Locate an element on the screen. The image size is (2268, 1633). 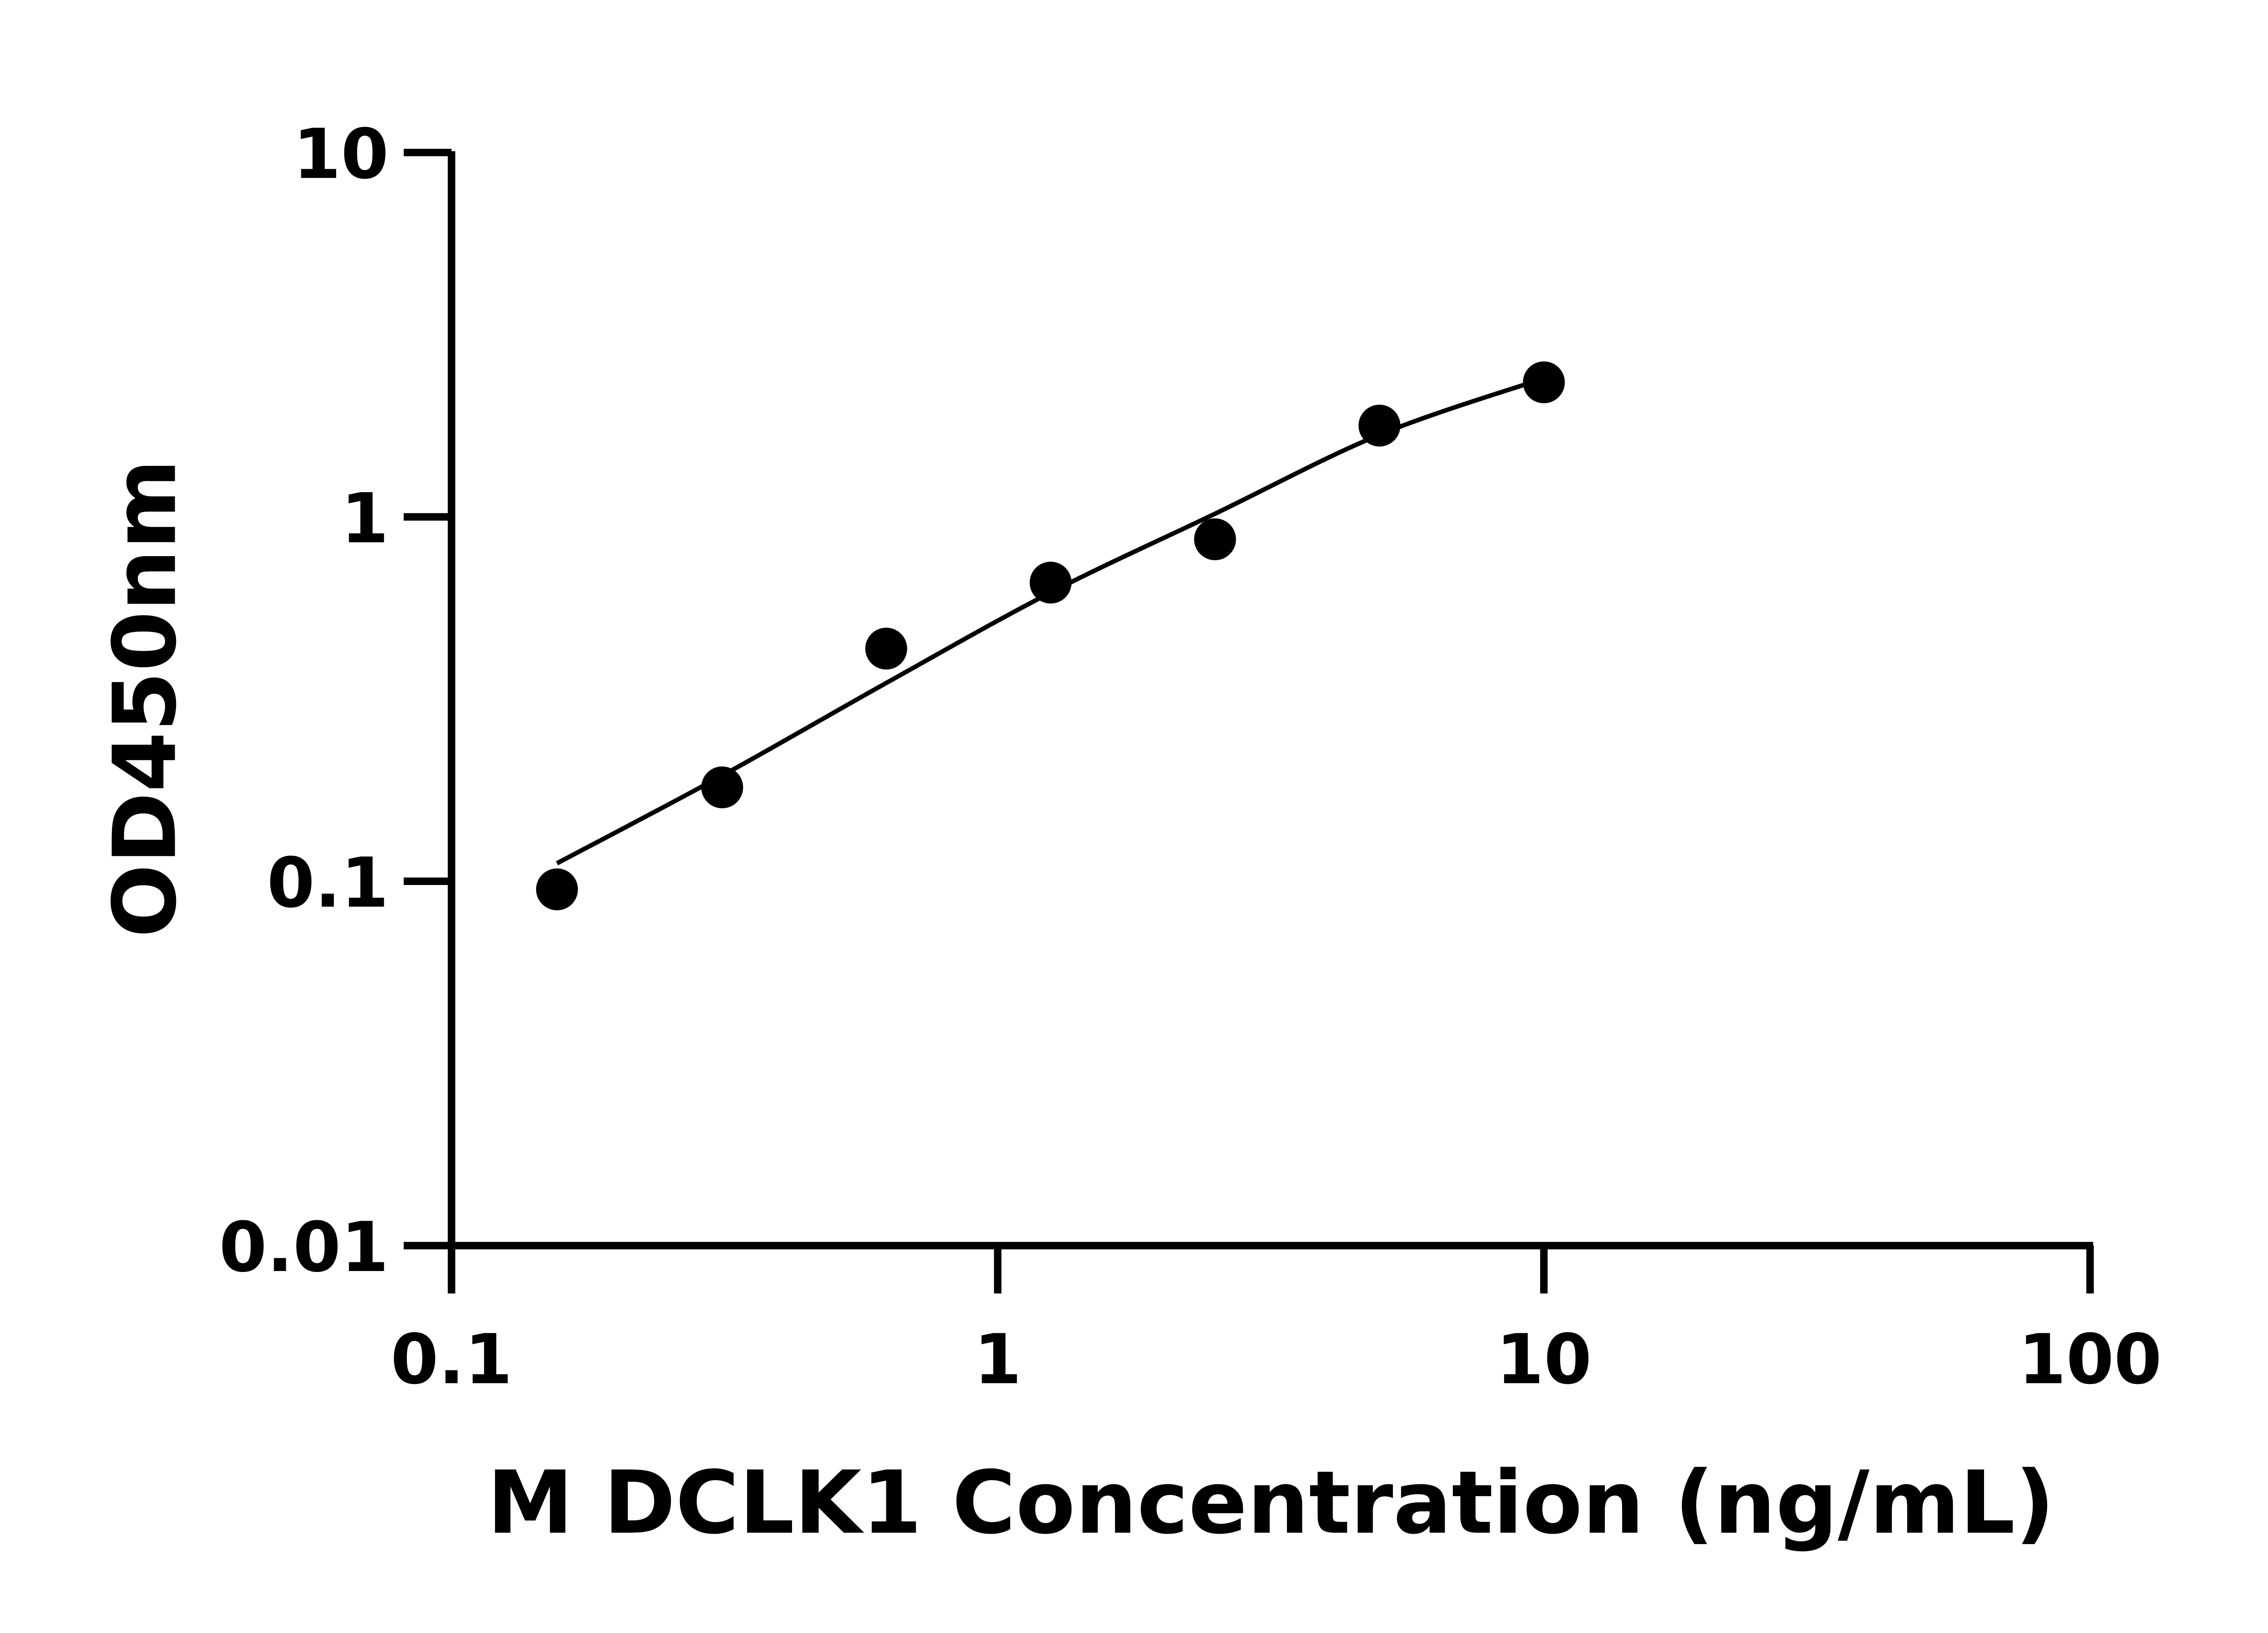
y-tick-label: 0.01 is located at coordinates (304, 1247).